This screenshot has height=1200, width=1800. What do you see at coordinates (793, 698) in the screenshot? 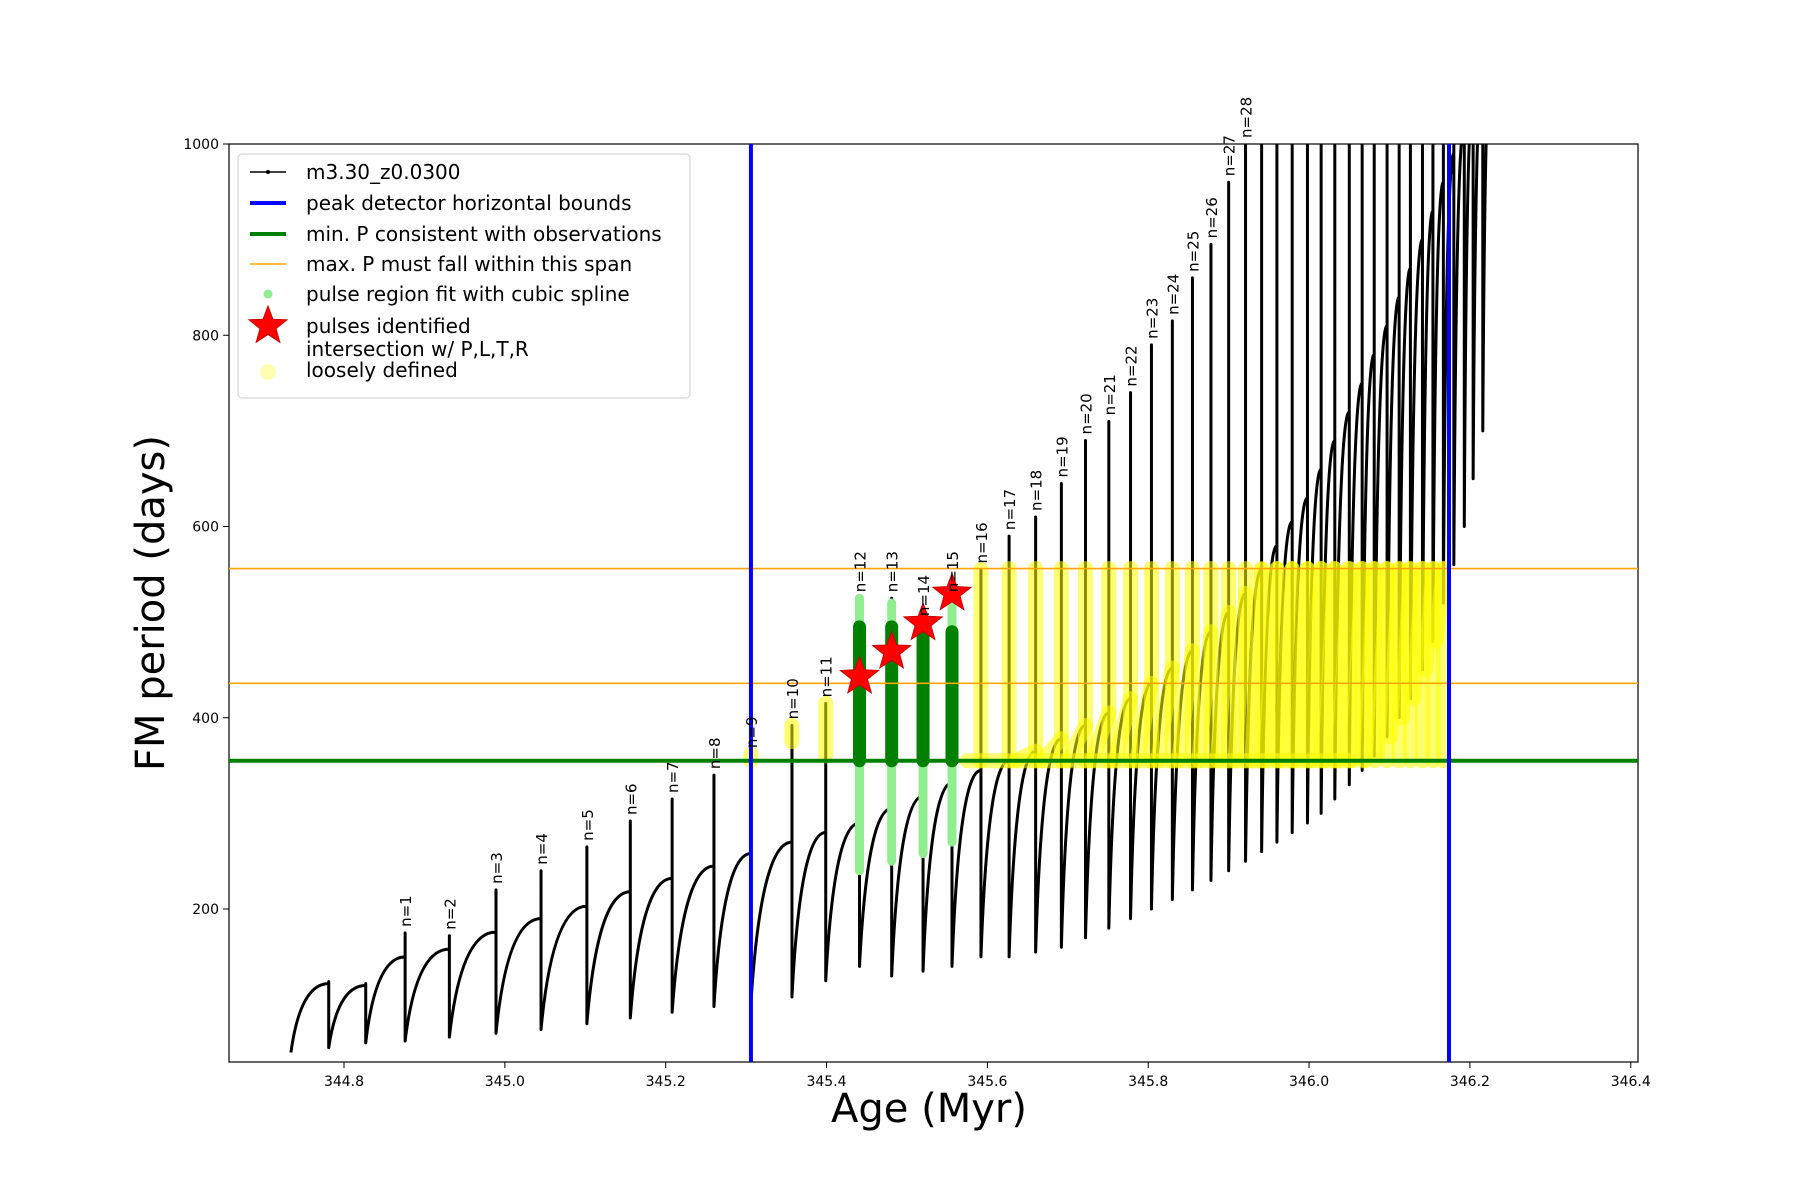
I see `pulse-label: n=10` at bounding box center [793, 698].